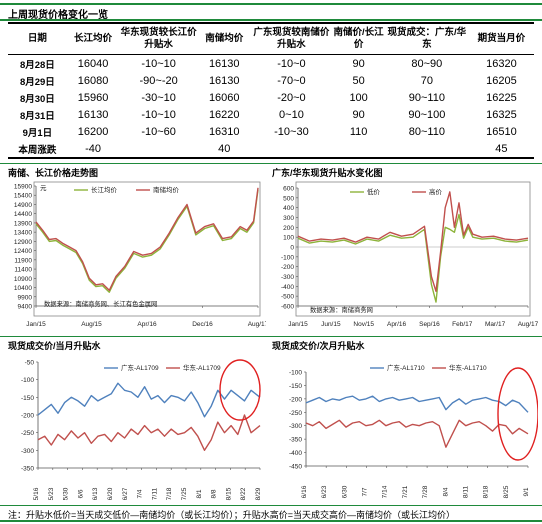 Image resolution: width=542 pixels, height=524 pixels. Describe the element at coordinates (43, 188) in the screenshot. I see `y-unit-label: 元` at that location.